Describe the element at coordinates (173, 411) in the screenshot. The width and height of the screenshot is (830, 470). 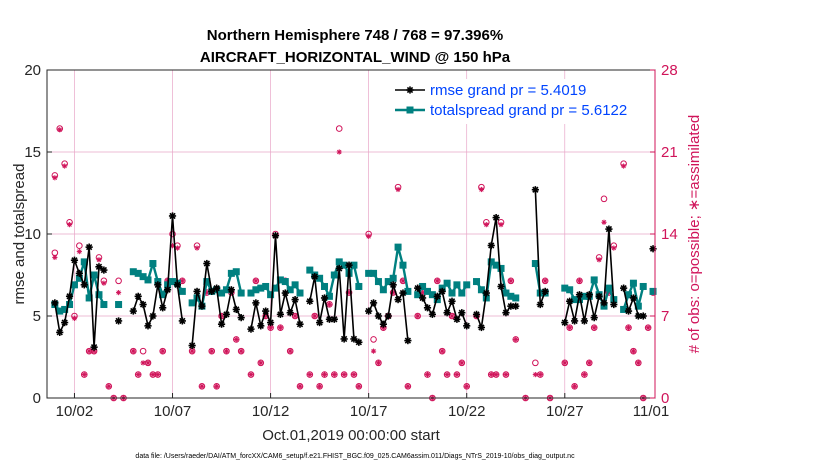
I see `x-tick-label: 10/07` at that location.